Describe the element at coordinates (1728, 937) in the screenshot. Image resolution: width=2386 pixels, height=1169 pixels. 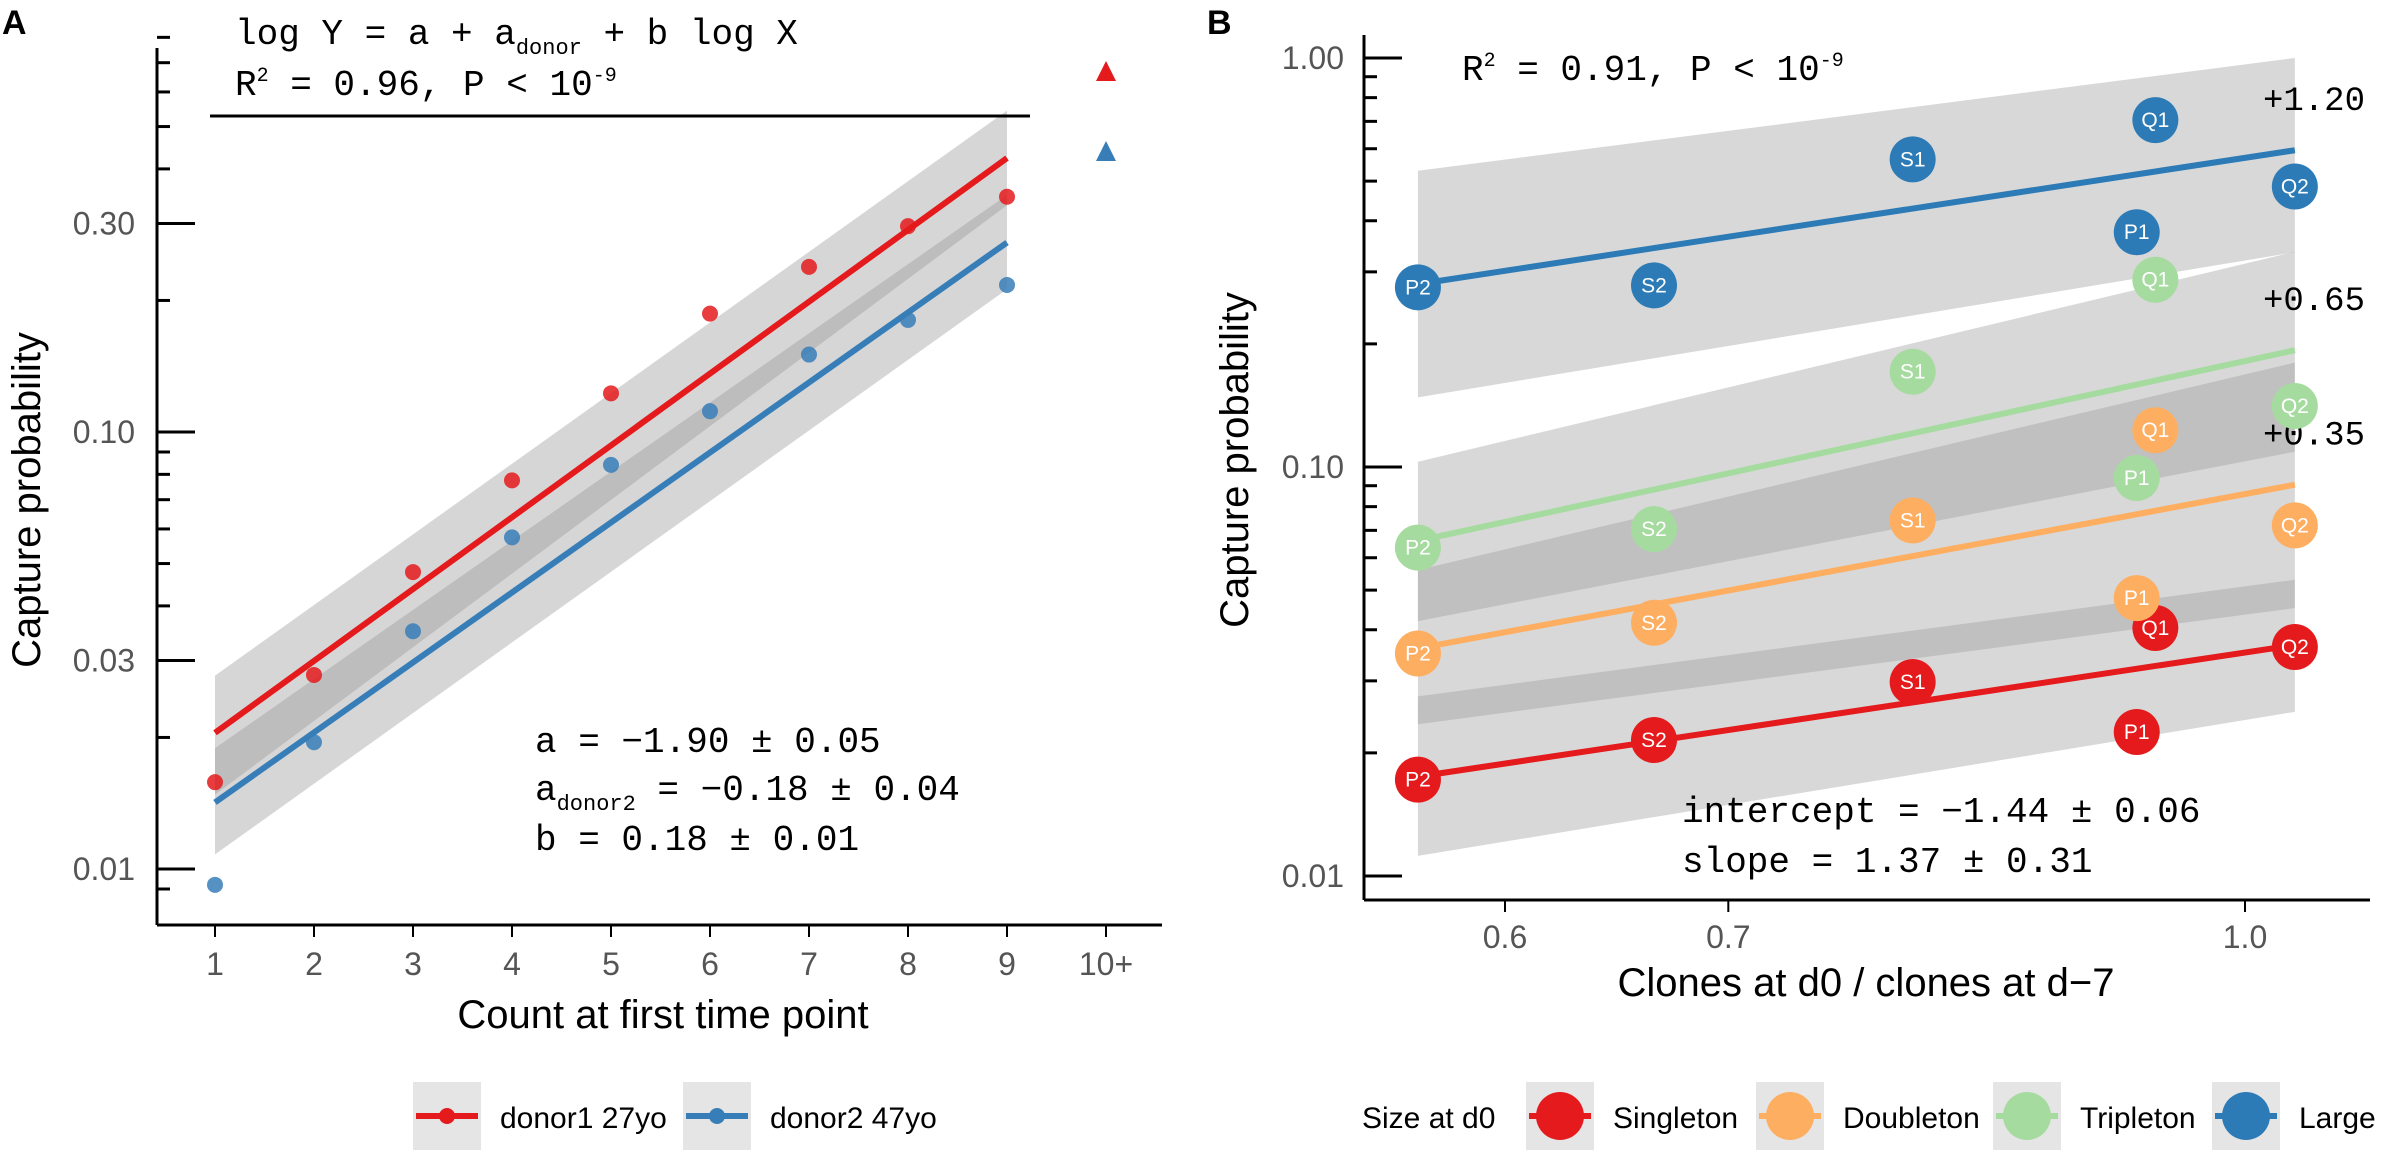
I see `x-tick-label: 0.7` at that location.